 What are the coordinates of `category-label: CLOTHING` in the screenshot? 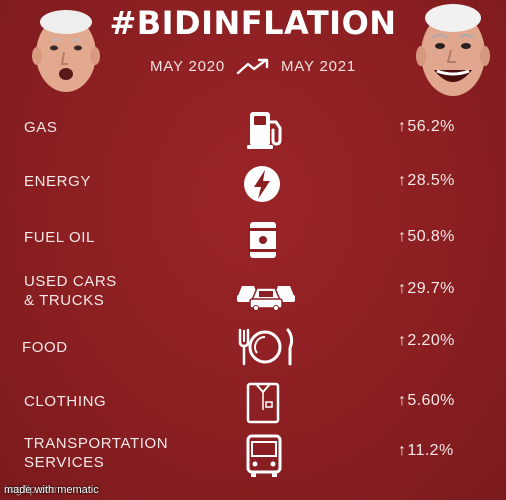 It's located at (65, 401).